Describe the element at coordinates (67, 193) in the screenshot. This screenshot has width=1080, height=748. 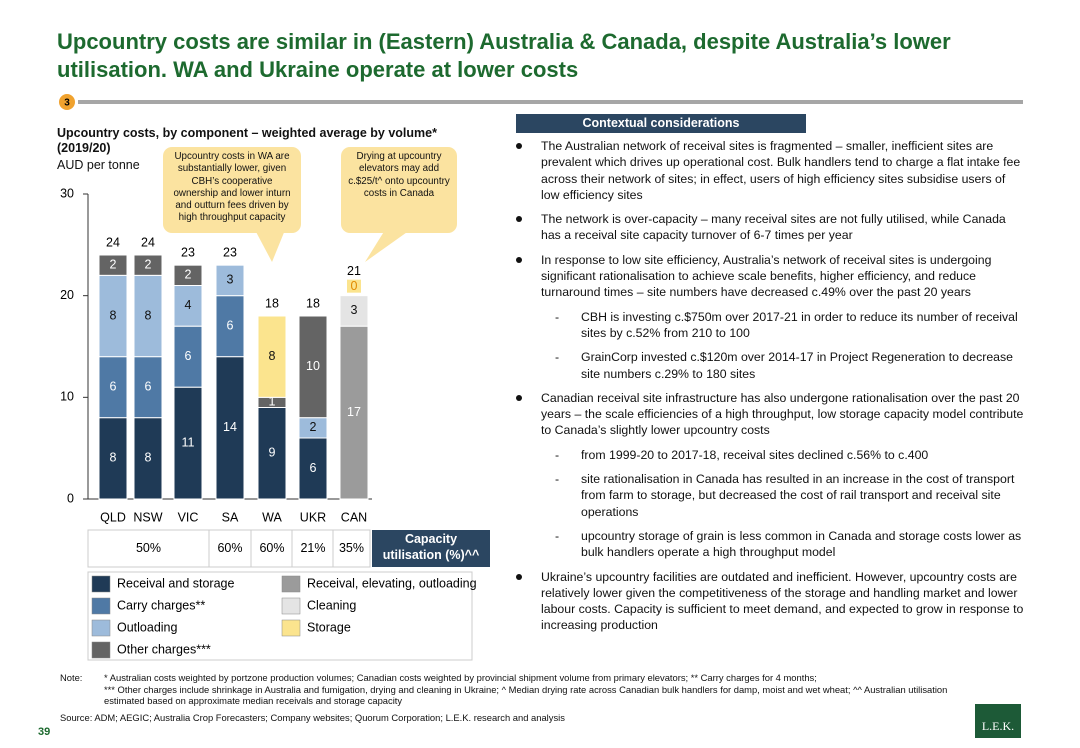
I see `y-tick-label: 30` at that location.